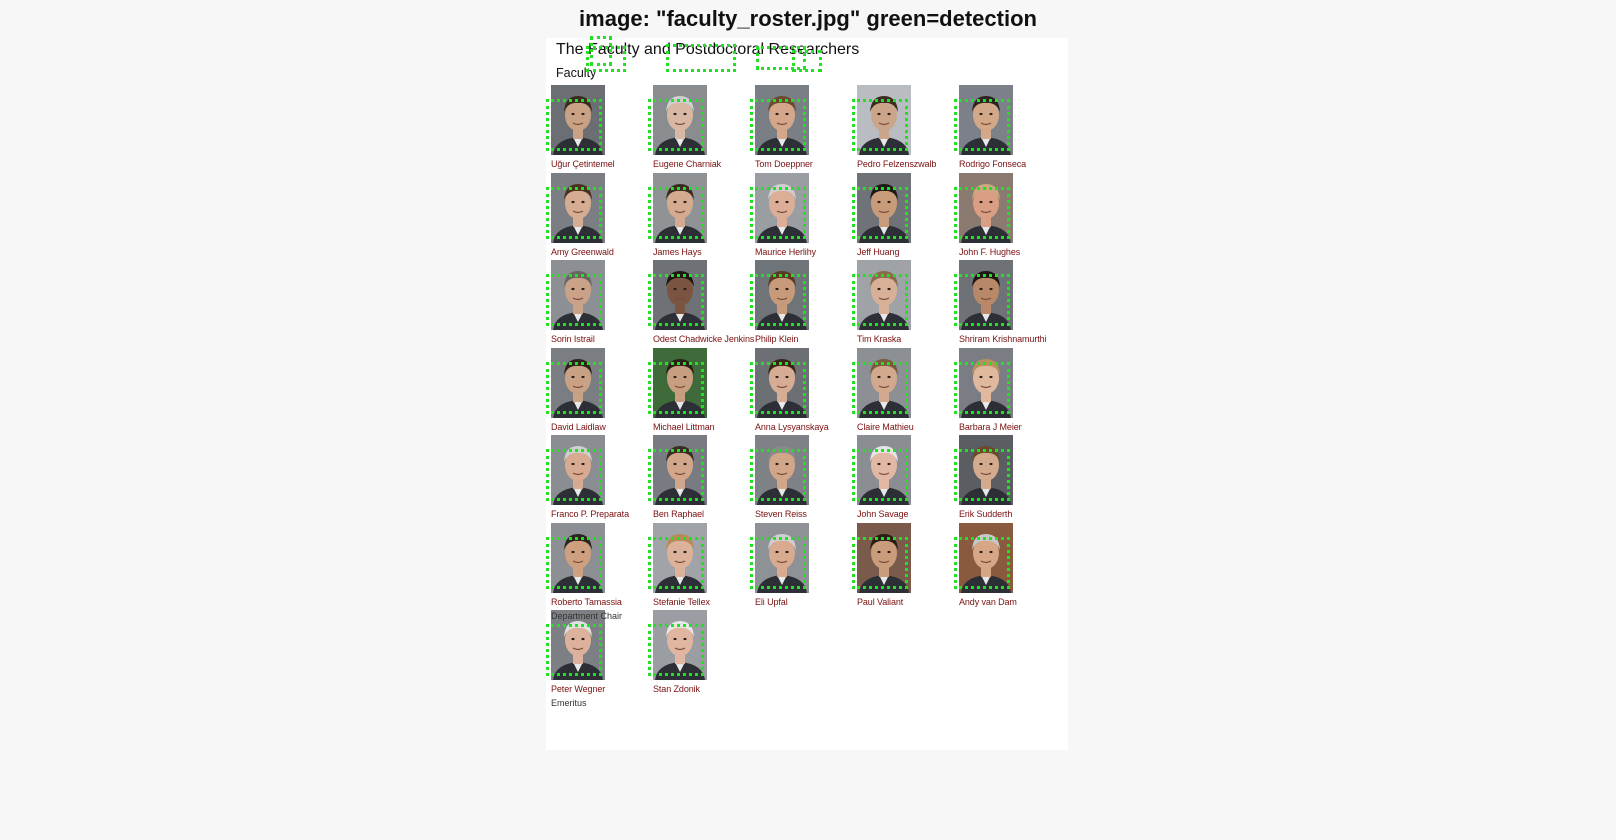 Image resolution: width=1616 pixels, height=840 pixels. Describe the element at coordinates (578, 689) in the screenshot. I see `faculty-name-link: Peter Wegner` at that location.